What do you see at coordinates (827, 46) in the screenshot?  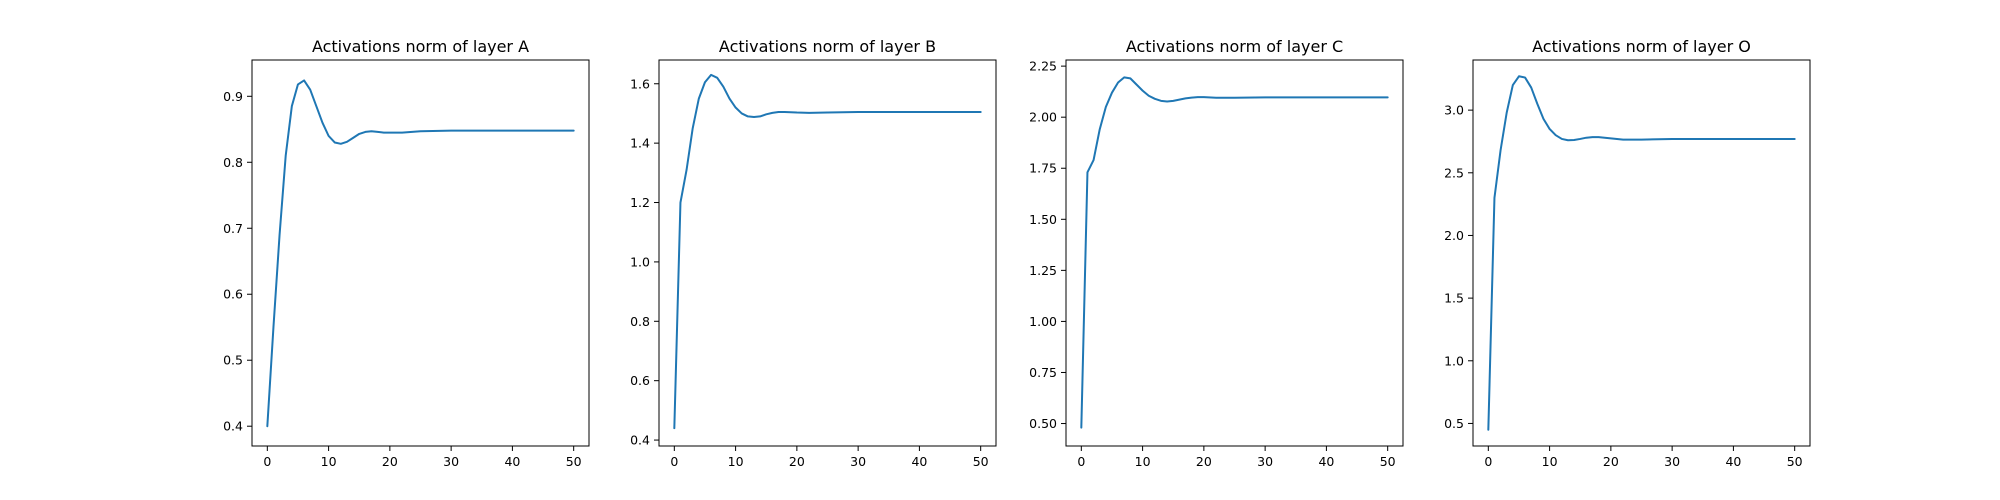 I see `chart-title: Activations norm of layer B` at bounding box center [827, 46].